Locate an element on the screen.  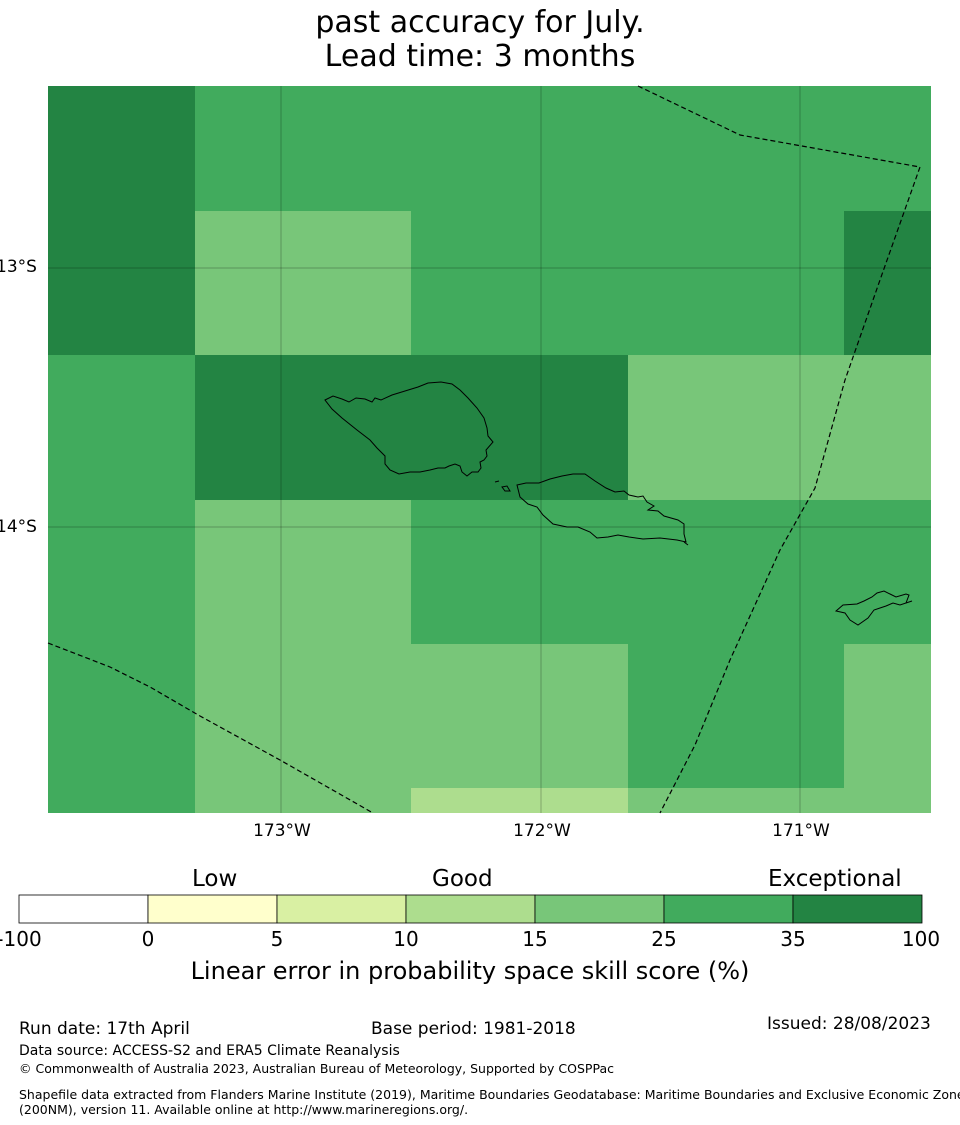
colorbar-tick: 35 is located at coordinates (793, 939).